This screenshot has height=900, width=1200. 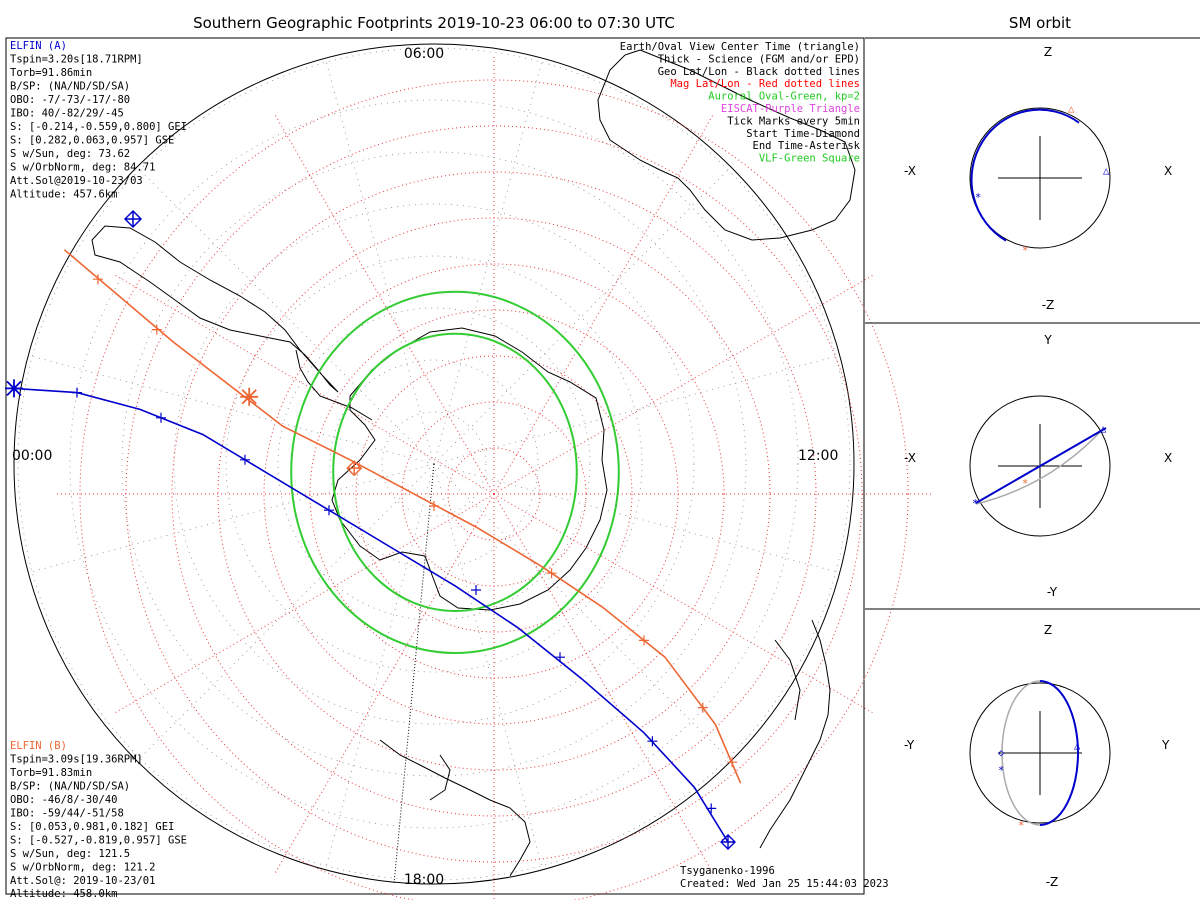 I want to click on probe-a-line: IBO: 40/-82/29/-45, so click(x=67, y=114).